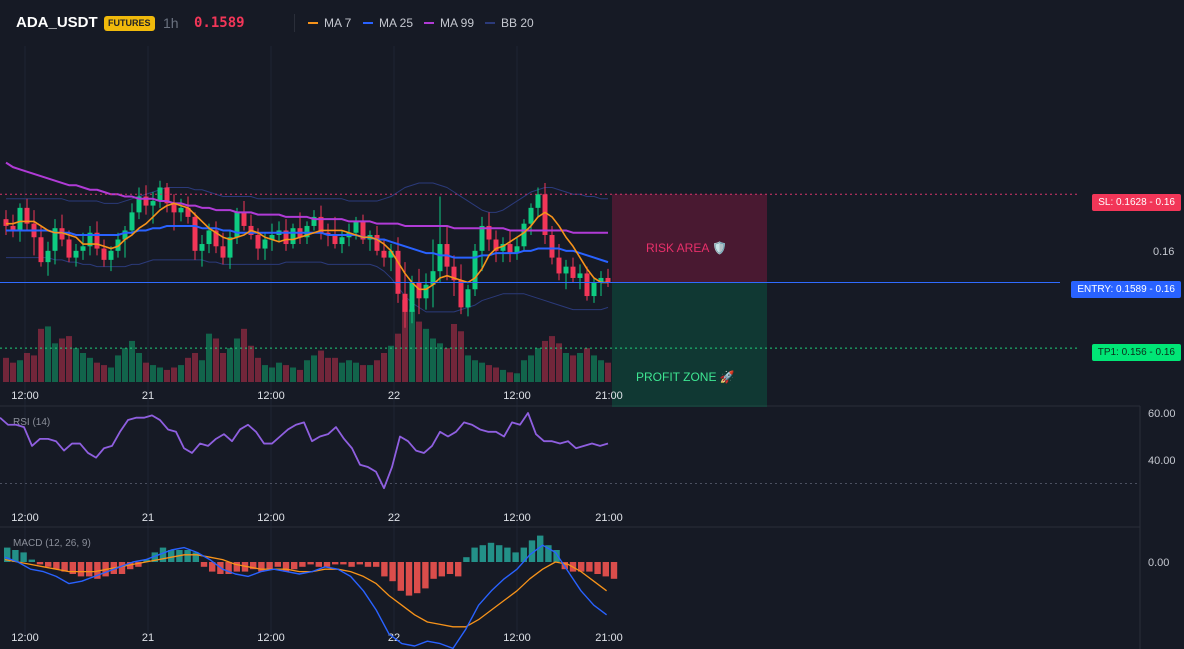  What do you see at coordinates (388, 23) in the screenshot?
I see `legend-ma25: MA 25` at bounding box center [388, 23].